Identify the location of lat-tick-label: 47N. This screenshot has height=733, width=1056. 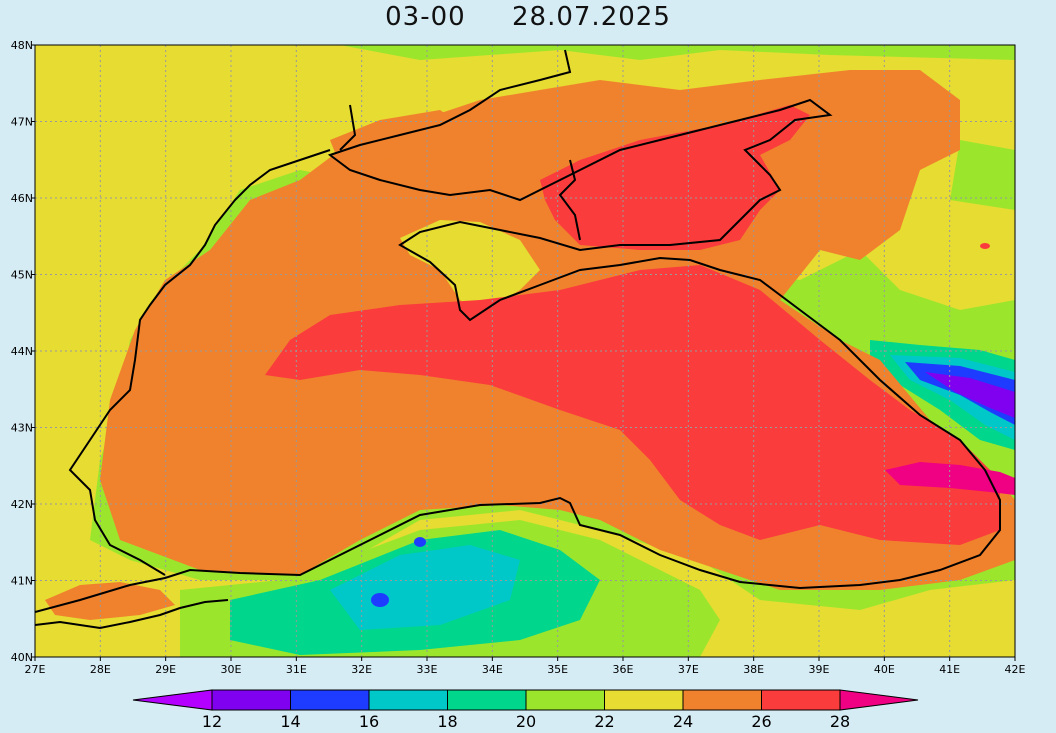
(22, 122).